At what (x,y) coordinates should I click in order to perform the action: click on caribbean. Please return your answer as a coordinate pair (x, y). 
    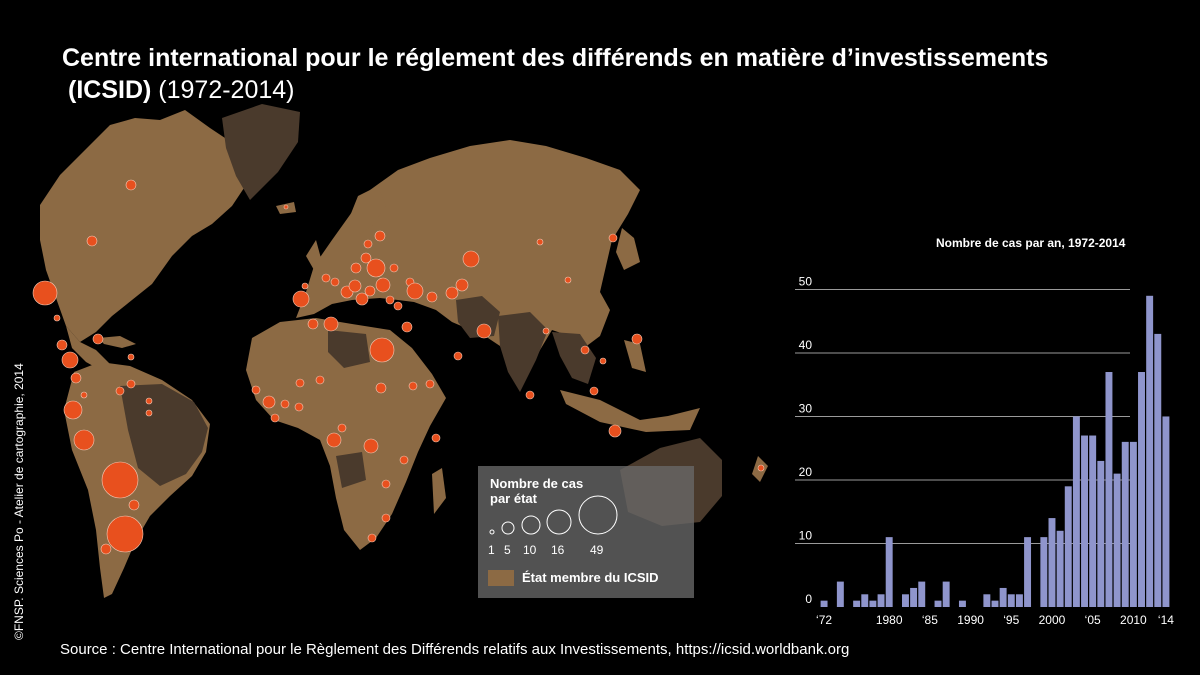
    Looking at the image, I should click on (117, 342).